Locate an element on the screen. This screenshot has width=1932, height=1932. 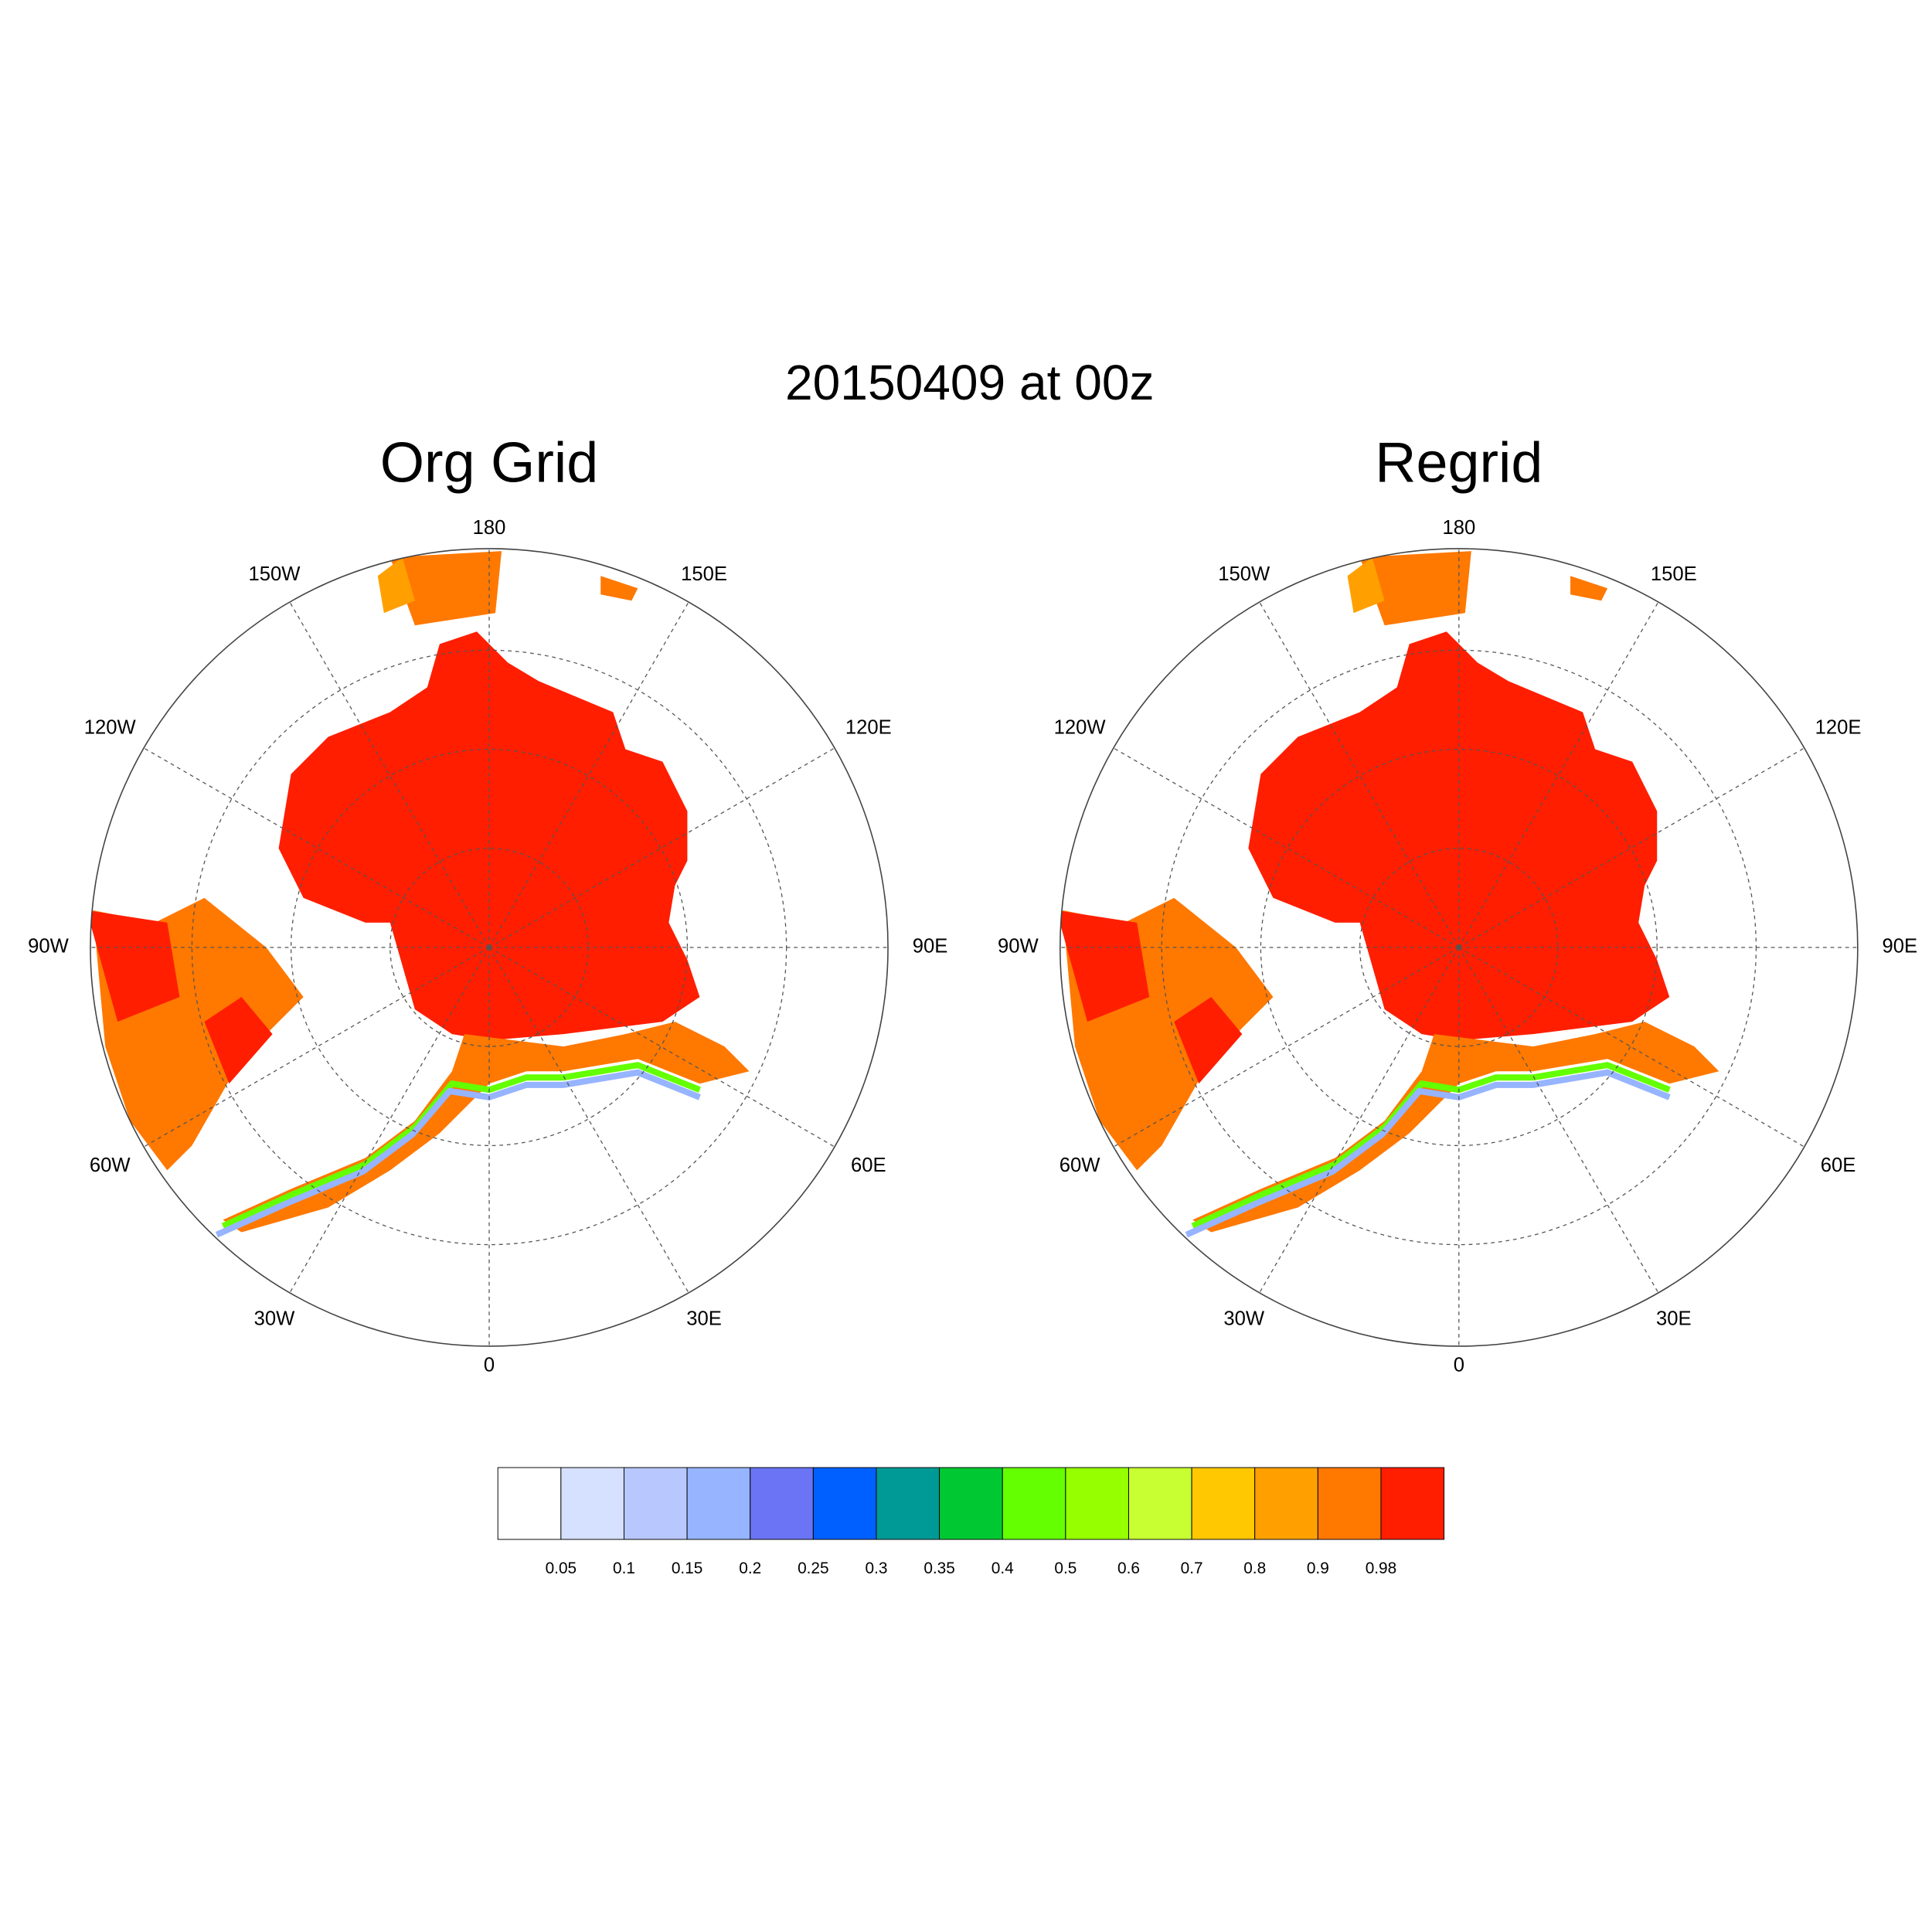
colorbar-label: 0.2 is located at coordinates (750, 1568).